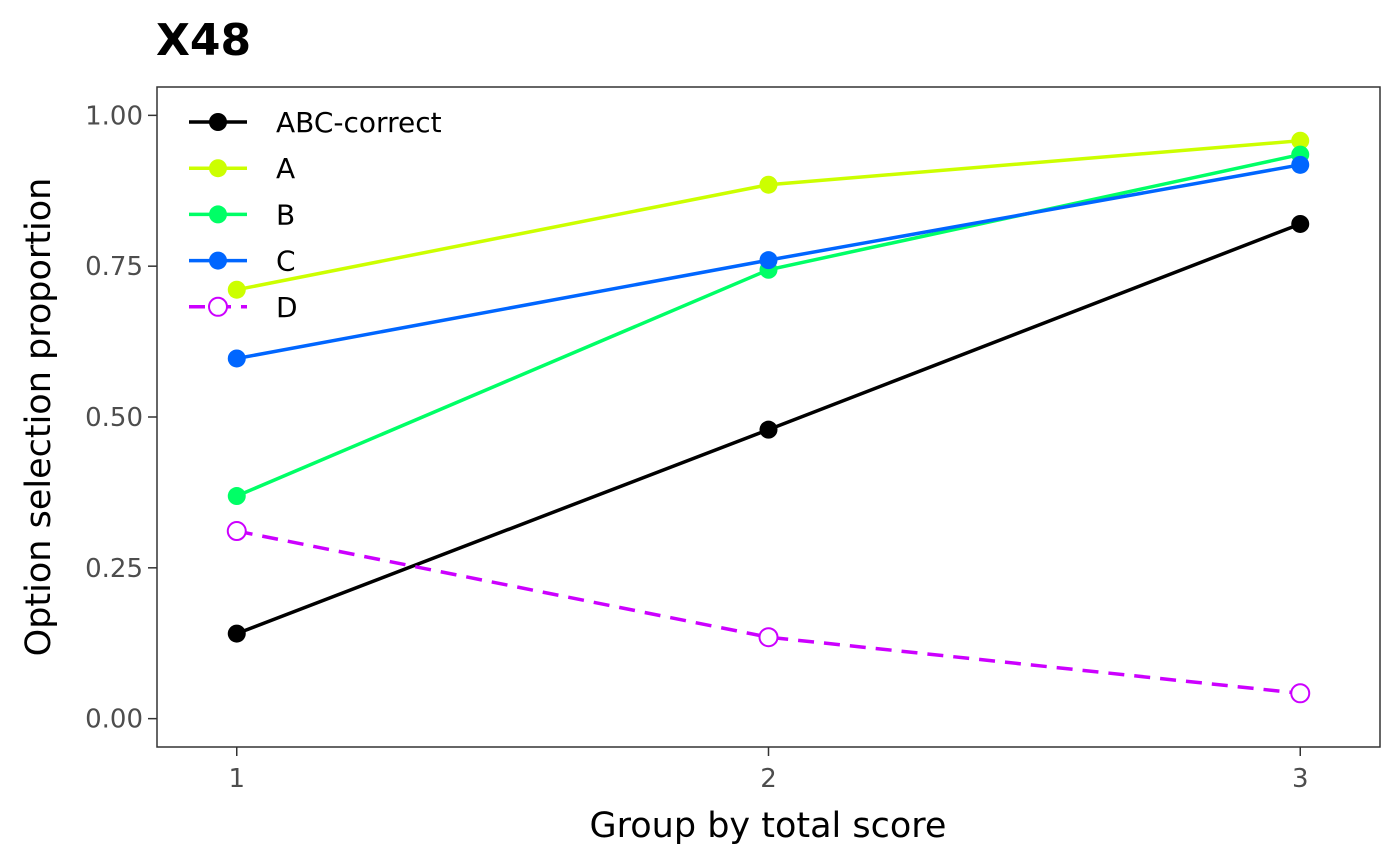 Image resolution: width=1400 pixels, height=866 pixels. What do you see at coordinates (236, 496) in the screenshot?
I see `point-b` at bounding box center [236, 496].